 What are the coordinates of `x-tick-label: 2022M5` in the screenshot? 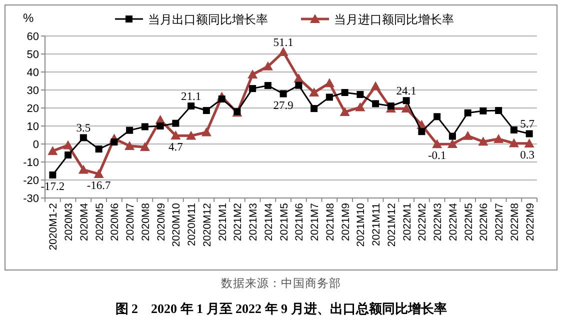 It's located at (468, 221).